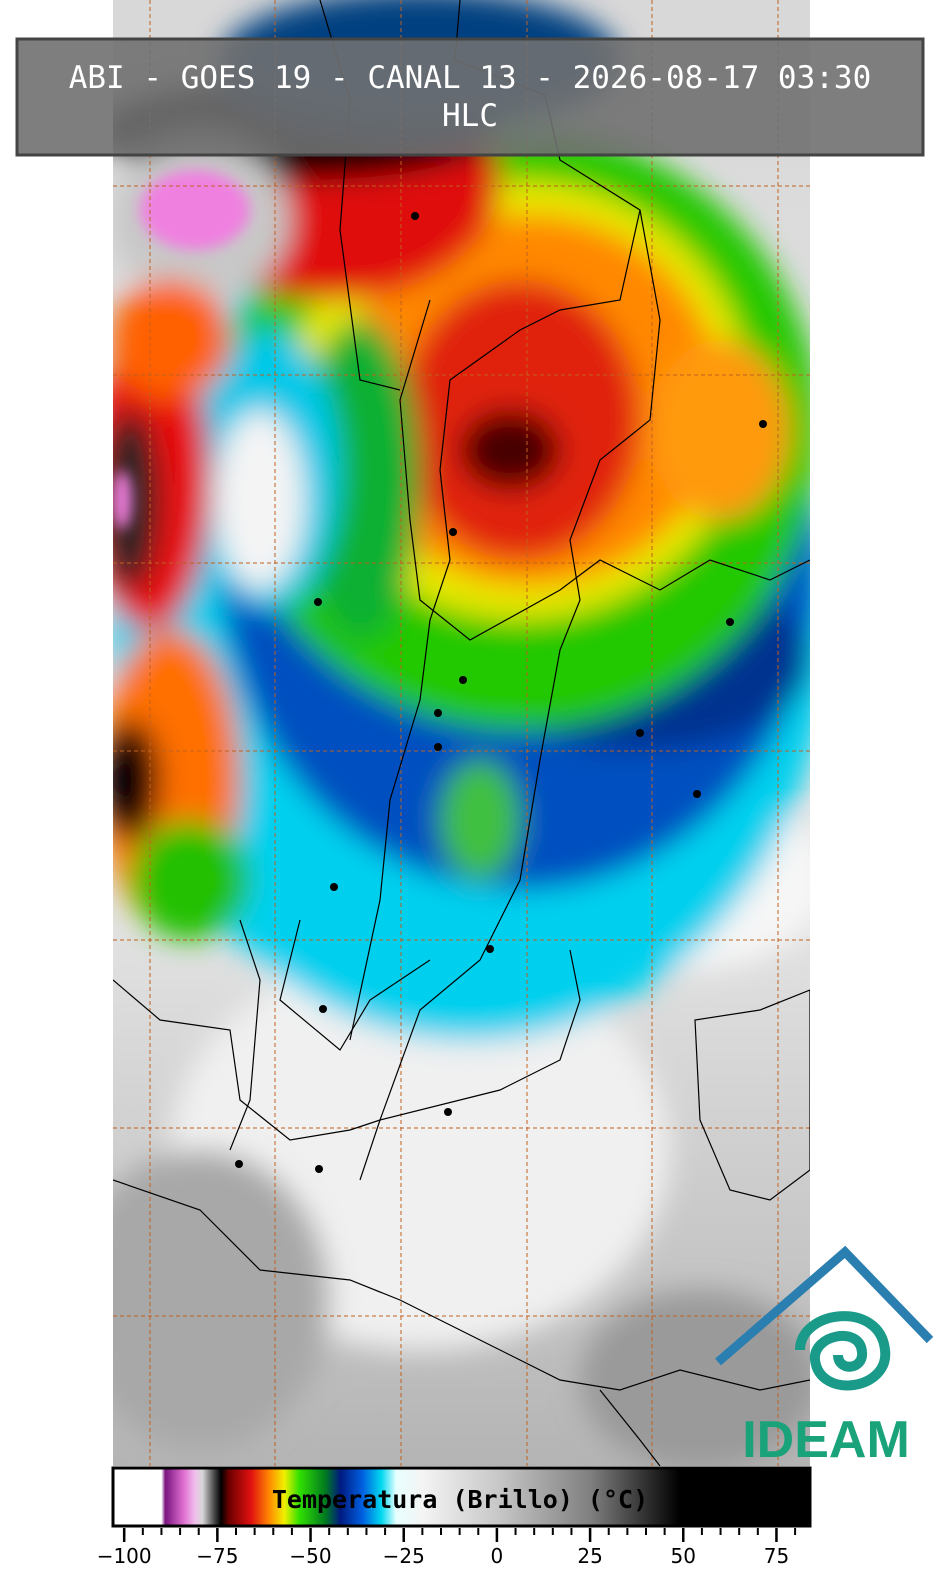 The height and width of the screenshot is (1577, 945). Describe the element at coordinates (497, 1556) in the screenshot. I see `tick-label: 0` at that location.